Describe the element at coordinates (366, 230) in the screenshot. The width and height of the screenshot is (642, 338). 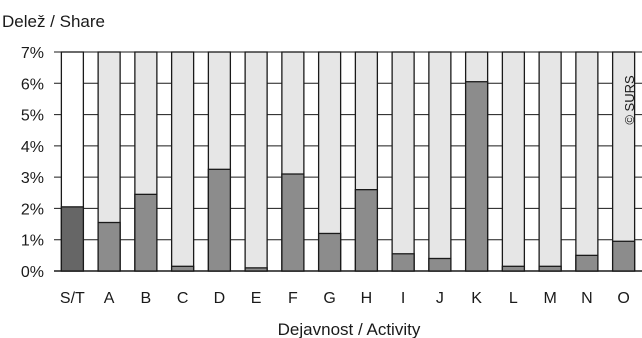
I see `bar-H` at that location.